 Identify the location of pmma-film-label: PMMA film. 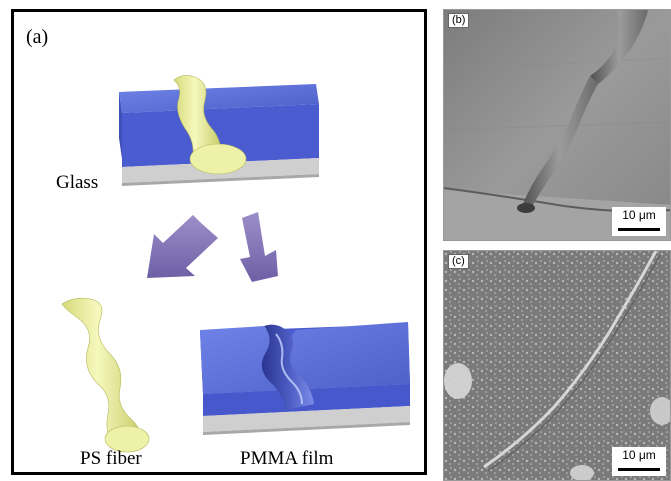
(287, 458).